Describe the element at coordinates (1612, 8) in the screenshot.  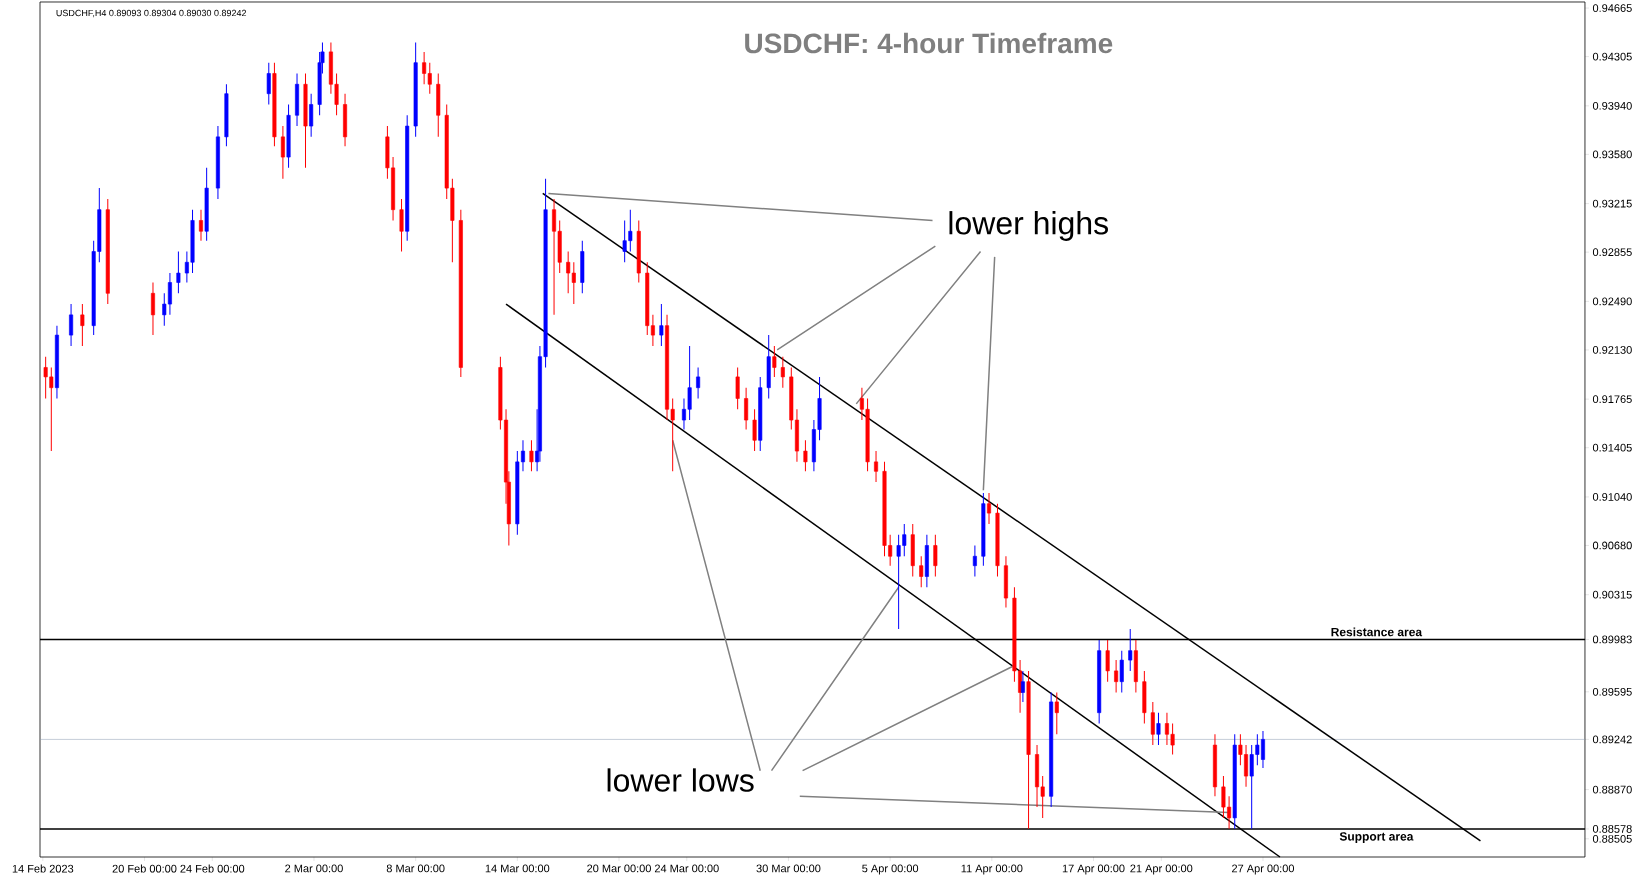
I see `y-tick-label: 0.94665` at that location.